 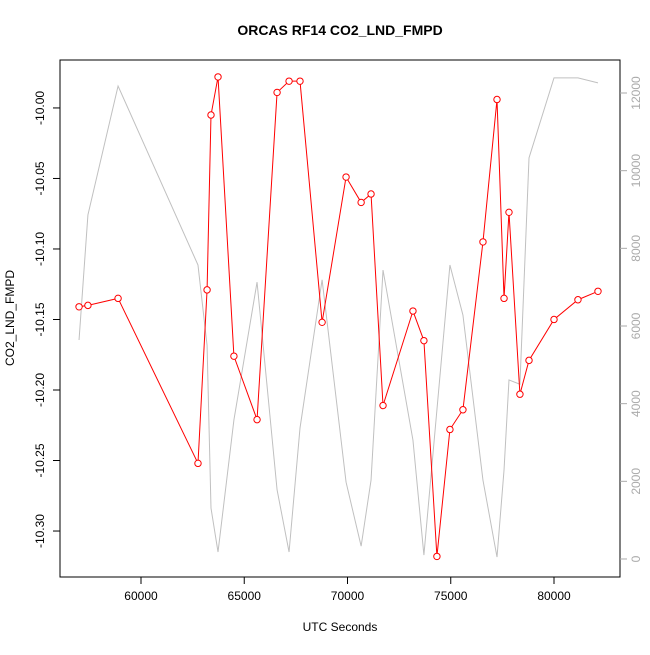 I want to click on x-tick-label: 65000, so click(x=245, y=596).